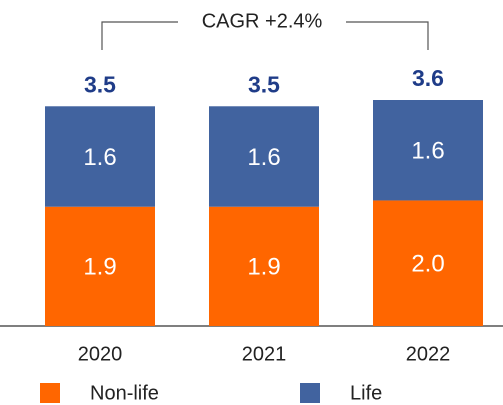 The width and height of the screenshot is (503, 405). What do you see at coordinates (262, 21) in the screenshot?
I see `annotation: CAGR +2.4%` at bounding box center [262, 21].